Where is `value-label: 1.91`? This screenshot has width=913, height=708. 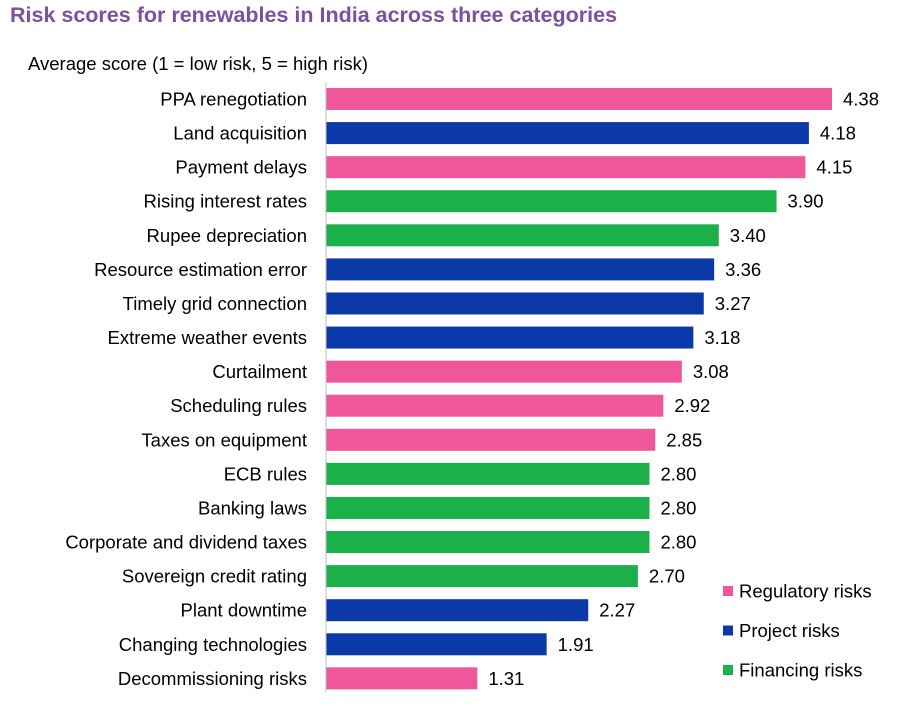 value-label: 1.91 is located at coordinates (576, 644).